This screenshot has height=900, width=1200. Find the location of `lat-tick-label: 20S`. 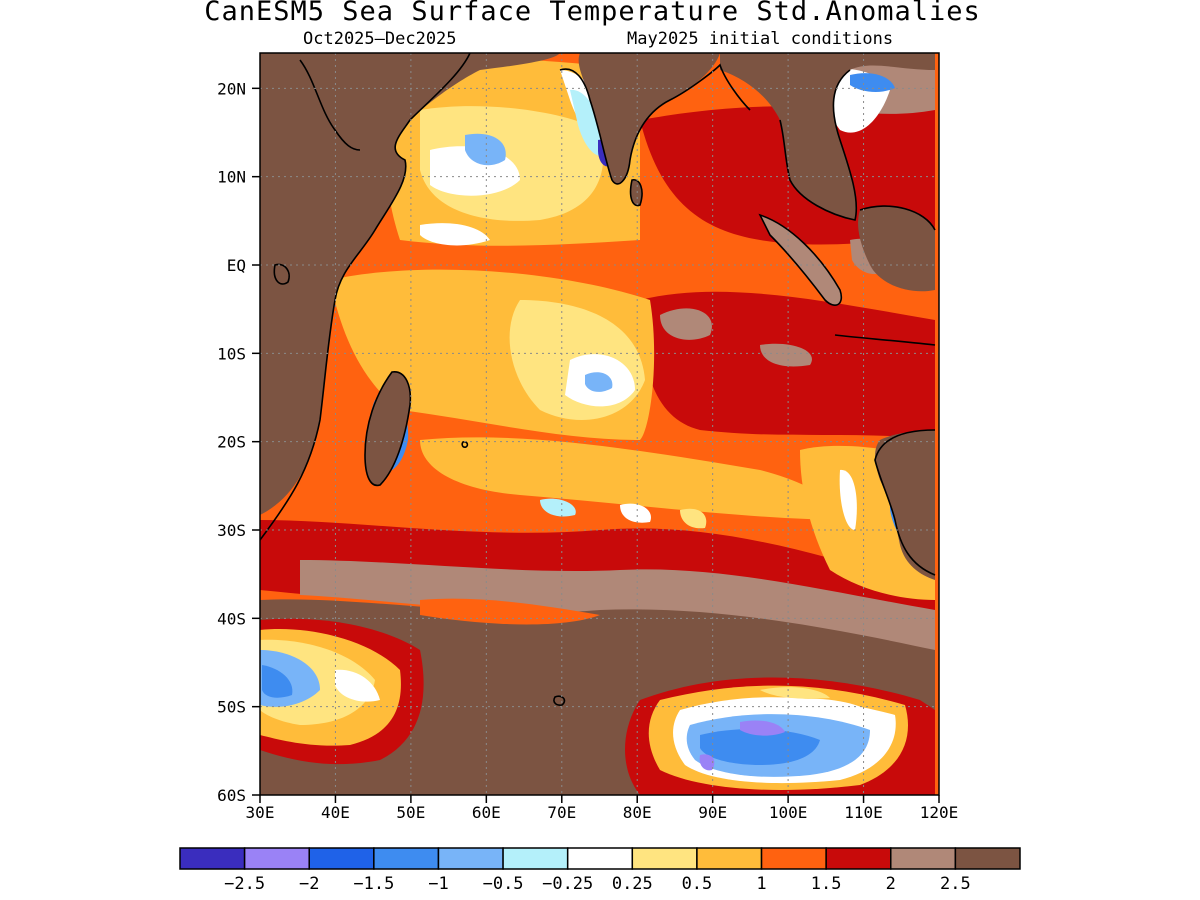

lat-tick-label: 20S is located at coordinates (231, 442).